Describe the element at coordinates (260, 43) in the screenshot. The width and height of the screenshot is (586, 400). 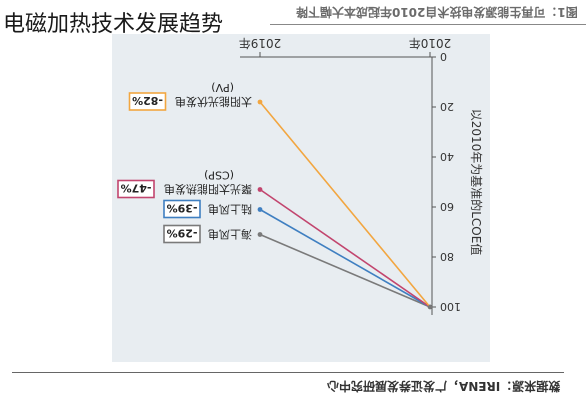
I see `x-tick-label: 2019年` at that location.